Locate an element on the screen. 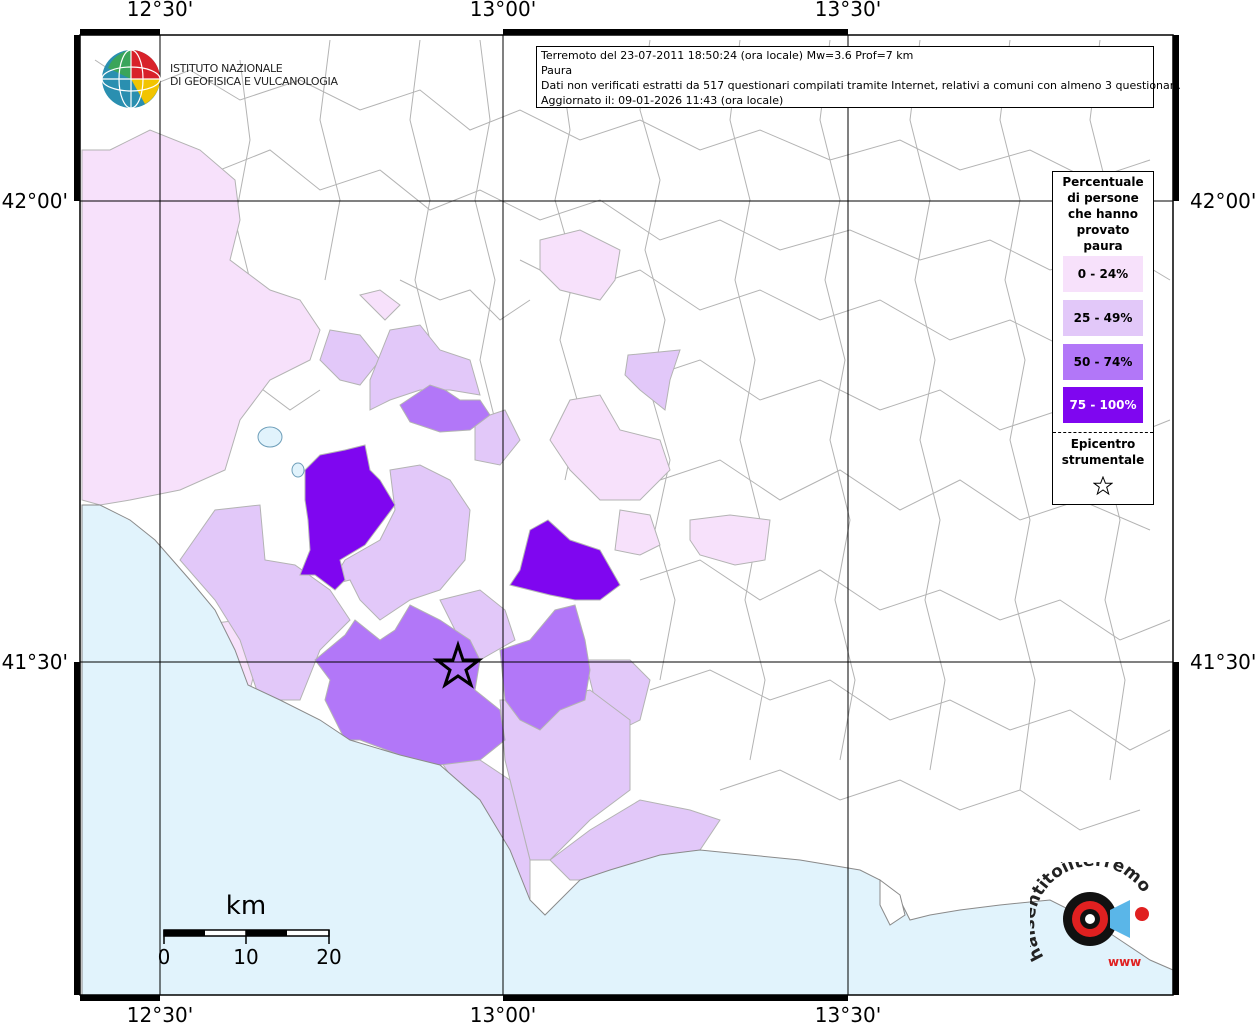 This screenshot has height=1024, width=1255. legend-class-25-49: 25 - 49% is located at coordinates (1103, 318).